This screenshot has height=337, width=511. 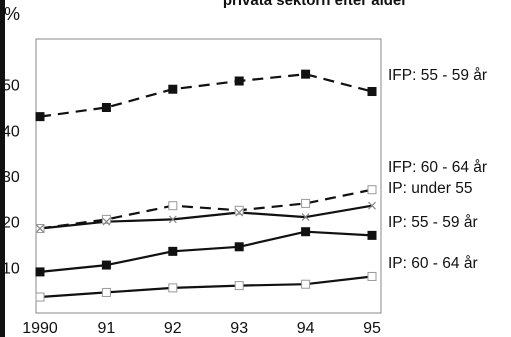 What do you see at coordinates (239, 328) in the screenshot?
I see `x-tick-label: 93` at bounding box center [239, 328].